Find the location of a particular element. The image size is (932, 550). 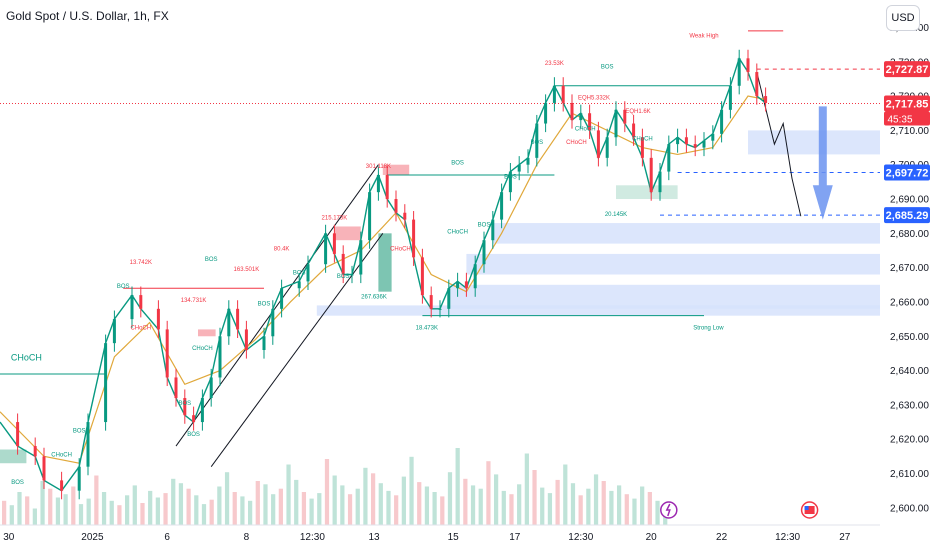

x-tick-label: 27 is located at coordinates (845, 537).